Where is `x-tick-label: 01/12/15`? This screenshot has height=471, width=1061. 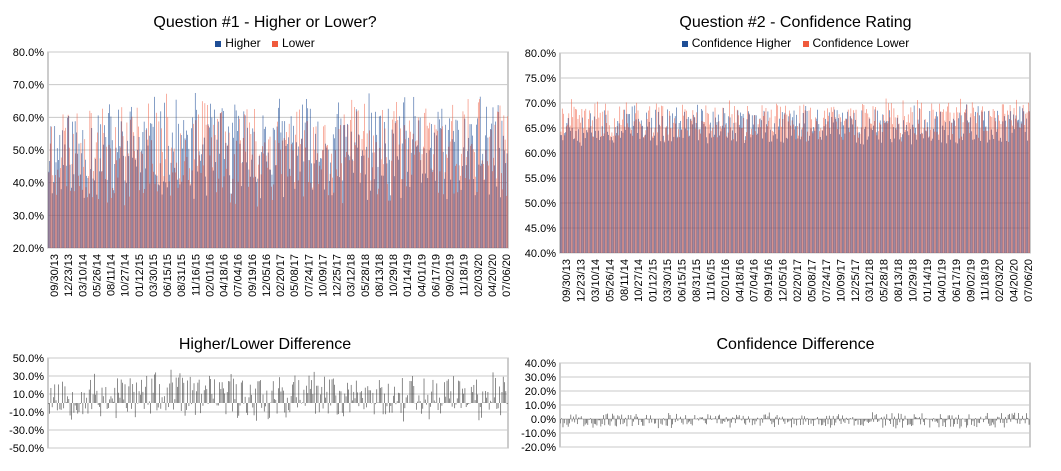 x-tick-label: 01/12/15 is located at coordinates (140, 275).